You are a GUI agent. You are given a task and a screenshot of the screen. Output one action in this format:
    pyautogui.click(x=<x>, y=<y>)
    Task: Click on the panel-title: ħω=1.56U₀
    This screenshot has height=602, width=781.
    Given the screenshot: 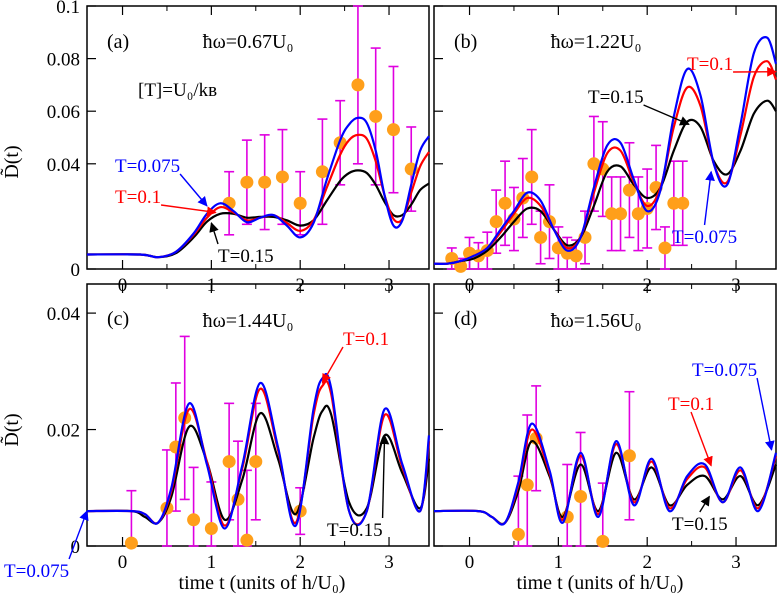 What is the action you would take?
    pyautogui.click(x=596, y=321)
    